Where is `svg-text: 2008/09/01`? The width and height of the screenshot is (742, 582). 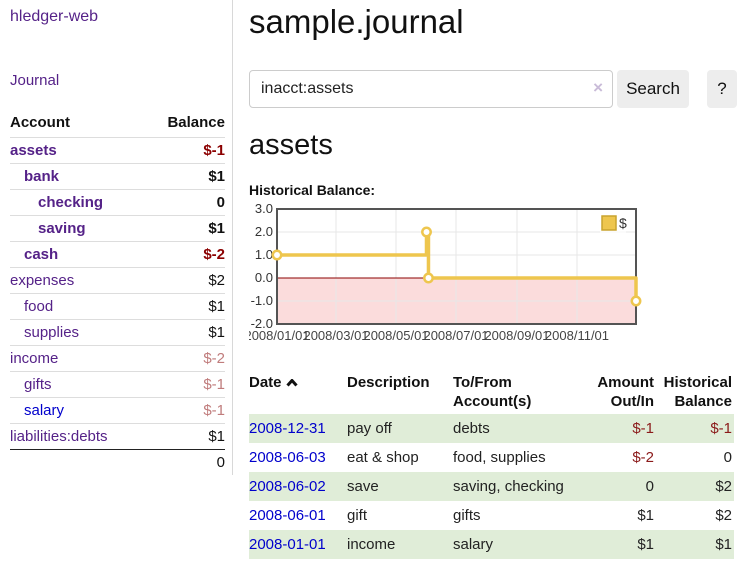
svg-text: 2008/09/01 is located at coordinates (516, 335).